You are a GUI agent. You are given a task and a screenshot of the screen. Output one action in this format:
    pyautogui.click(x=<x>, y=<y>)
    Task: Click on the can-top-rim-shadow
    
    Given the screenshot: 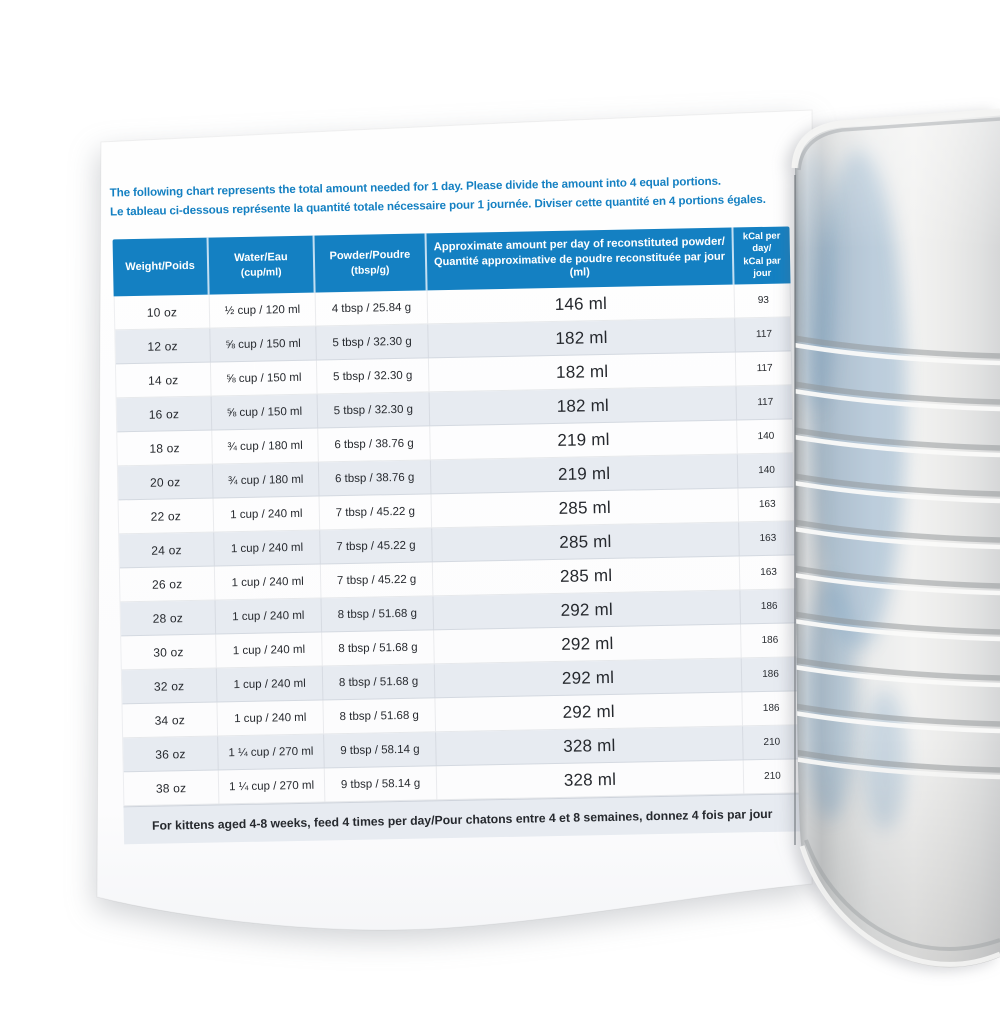 What is the action you would take?
    pyautogui.click(x=898, y=144)
    